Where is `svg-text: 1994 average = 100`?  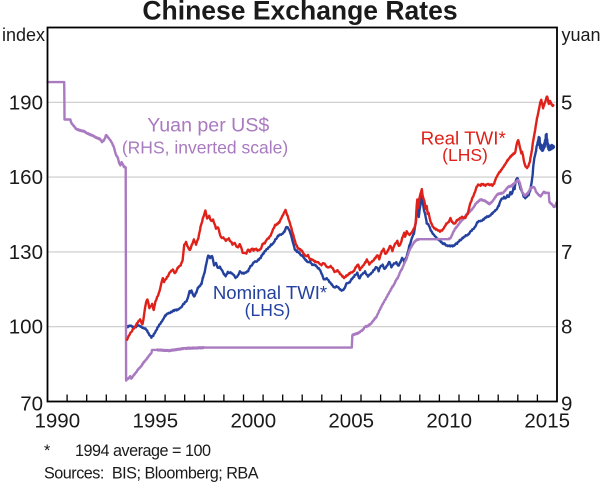
svg-text: 1994 average = 100 is located at coordinates (143, 451).